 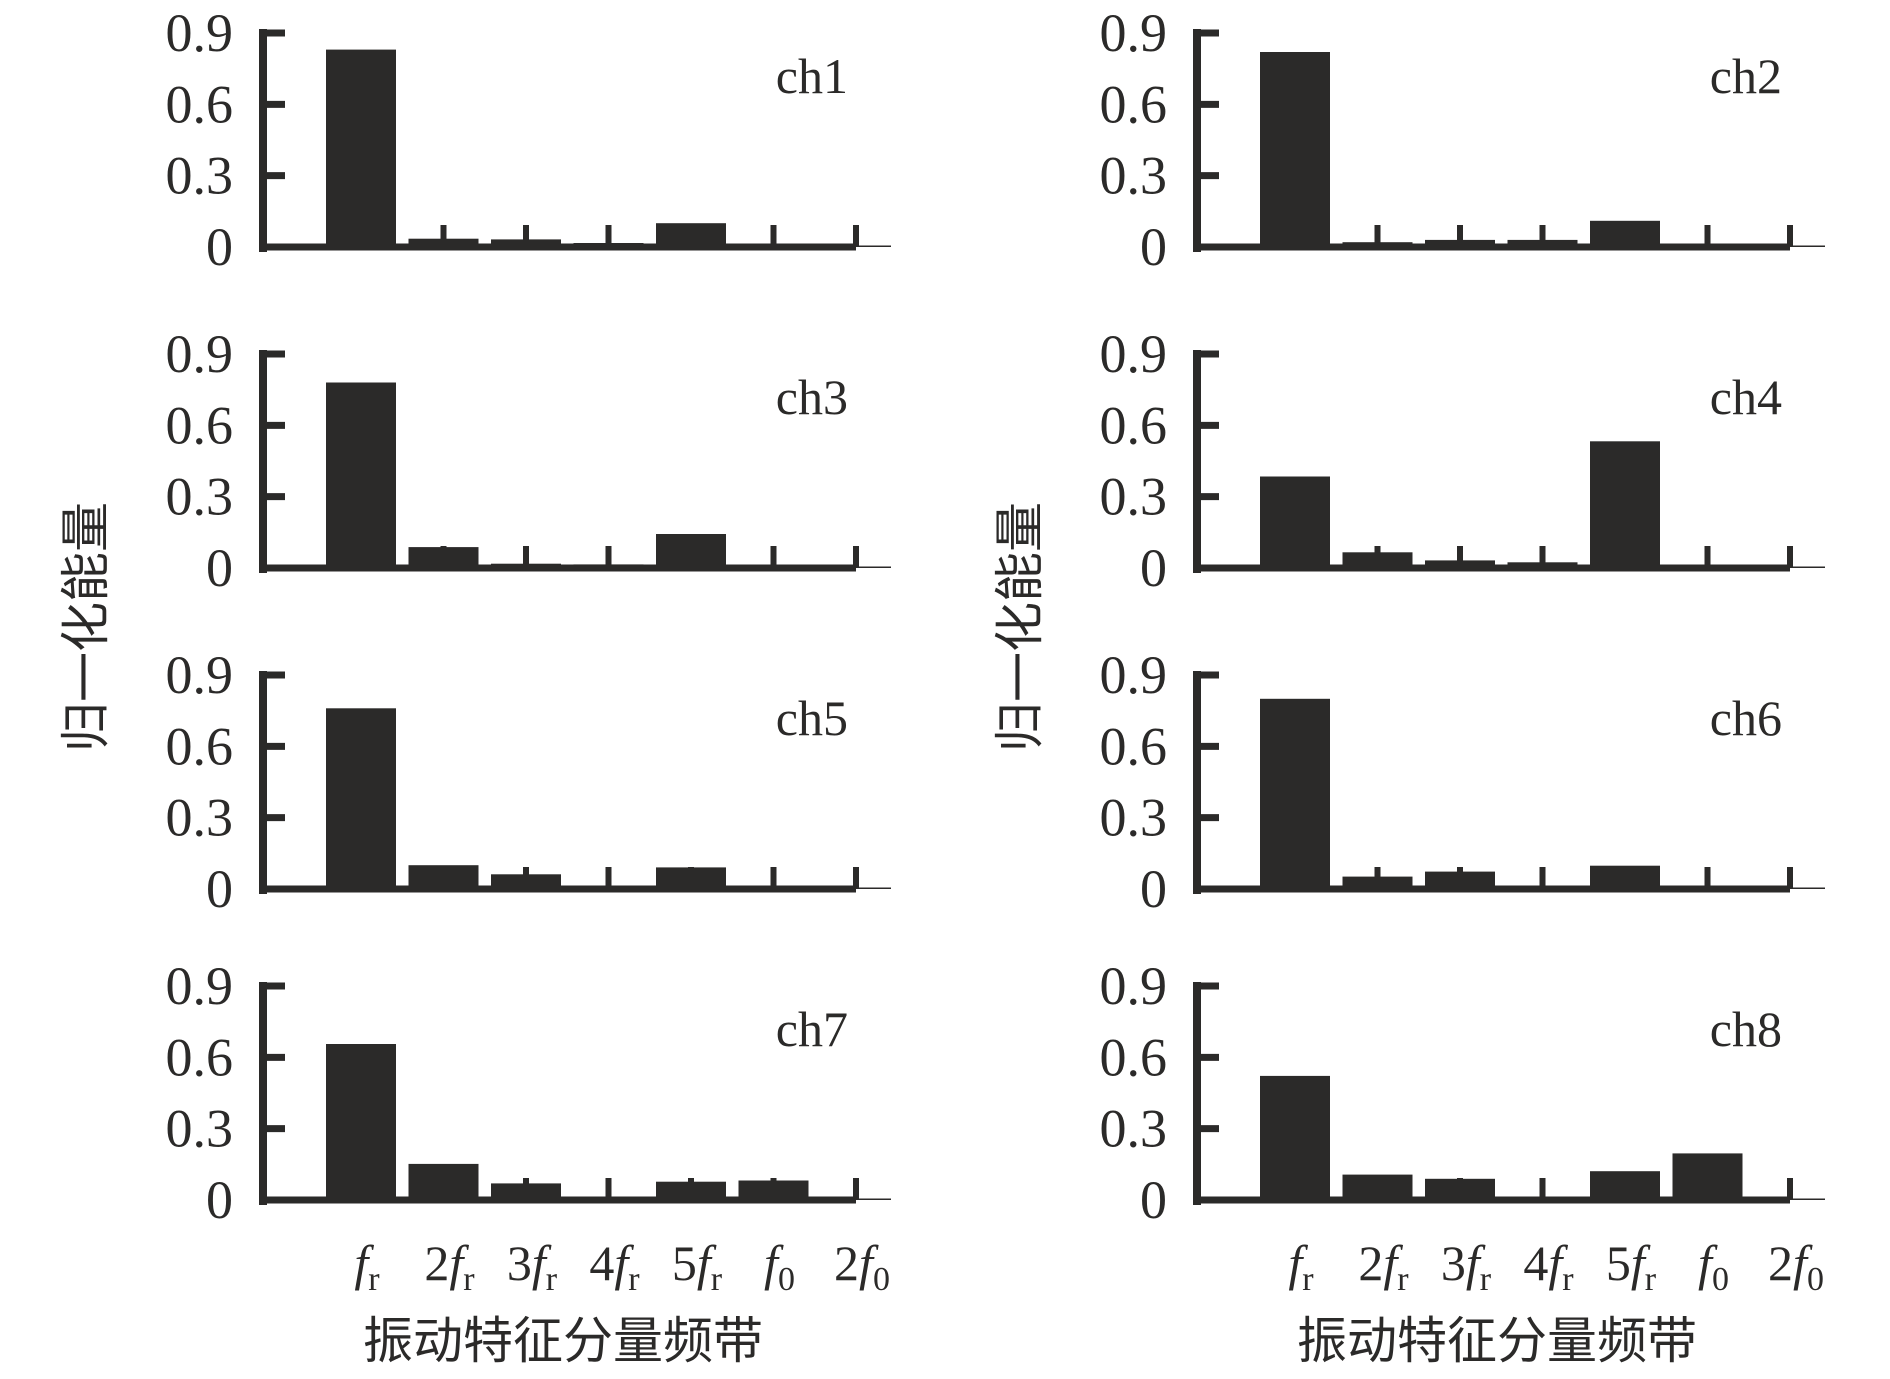 I want to click on bar-ch8-fr, so click(x=1295, y=1137).